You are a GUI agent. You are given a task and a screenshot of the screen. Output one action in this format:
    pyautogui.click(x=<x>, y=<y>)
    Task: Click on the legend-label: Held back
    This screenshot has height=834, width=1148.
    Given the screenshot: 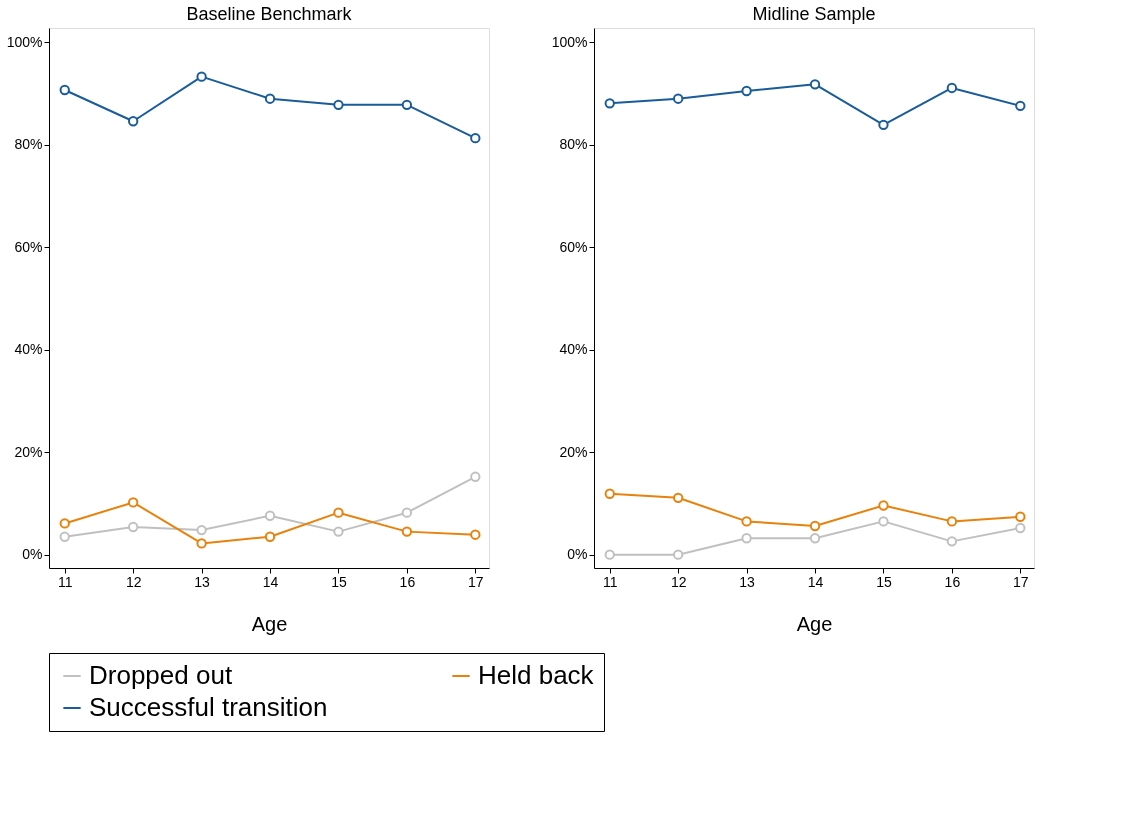 What is the action you would take?
    pyautogui.click(x=536, y=675)
    